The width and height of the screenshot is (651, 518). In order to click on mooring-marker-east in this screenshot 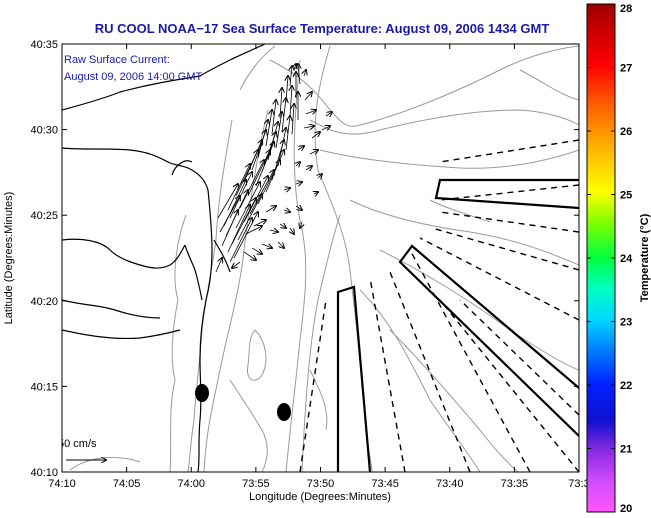, I will do `click(284, 412)`.